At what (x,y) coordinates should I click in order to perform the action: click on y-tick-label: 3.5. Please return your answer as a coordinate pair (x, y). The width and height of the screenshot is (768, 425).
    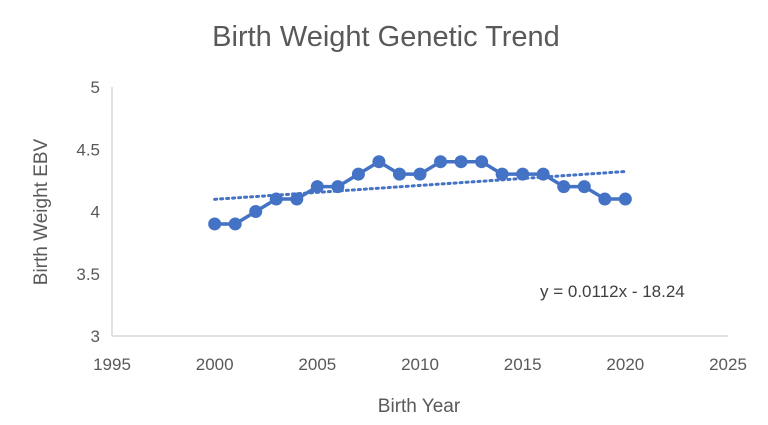
    Looking at the image, I should click on (88, 274).